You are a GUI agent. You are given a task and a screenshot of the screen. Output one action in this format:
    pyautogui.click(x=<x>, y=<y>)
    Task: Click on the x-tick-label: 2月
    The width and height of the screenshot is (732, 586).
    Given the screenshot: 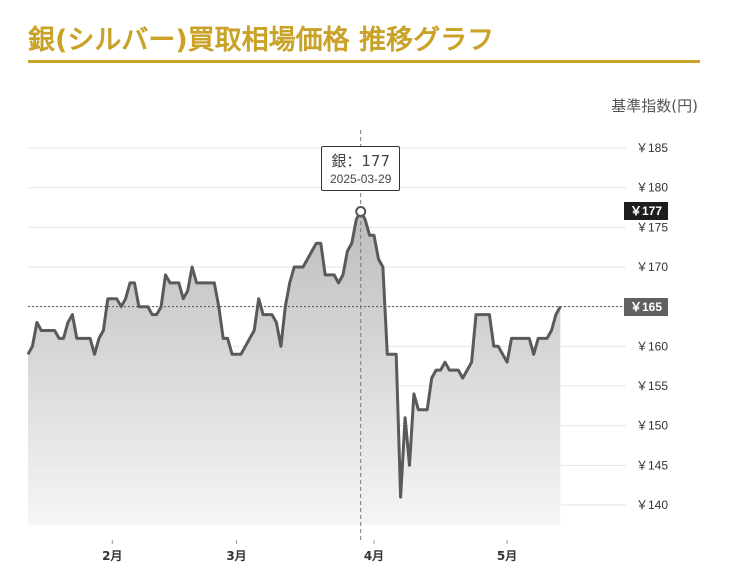 What is the action you would take?
    pyautogui.click(x=112, y=556)
    